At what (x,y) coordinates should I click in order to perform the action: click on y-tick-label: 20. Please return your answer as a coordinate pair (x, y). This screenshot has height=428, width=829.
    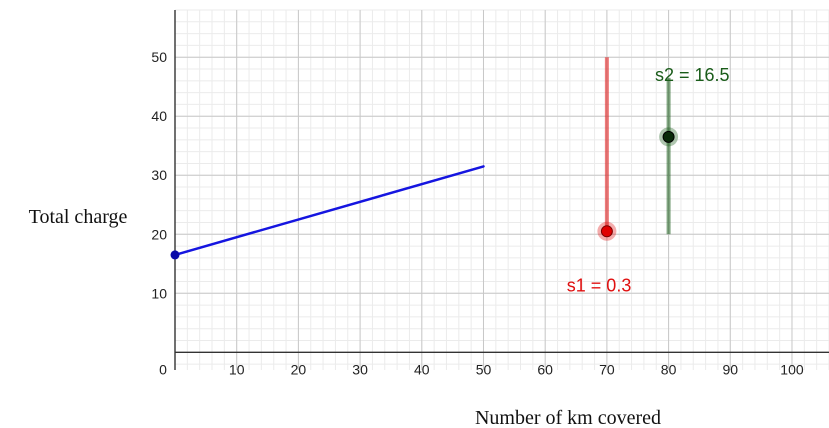
    Looking at the image, I should click on (159, 234).